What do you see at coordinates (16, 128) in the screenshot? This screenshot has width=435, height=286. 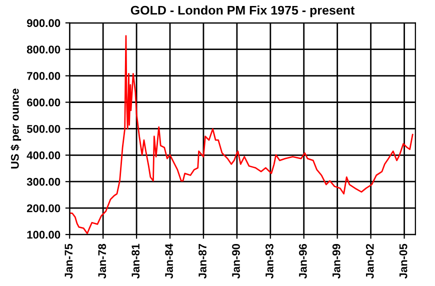 I see `y-axis-title: US $ per ounce` at bounding box center [16, 128].